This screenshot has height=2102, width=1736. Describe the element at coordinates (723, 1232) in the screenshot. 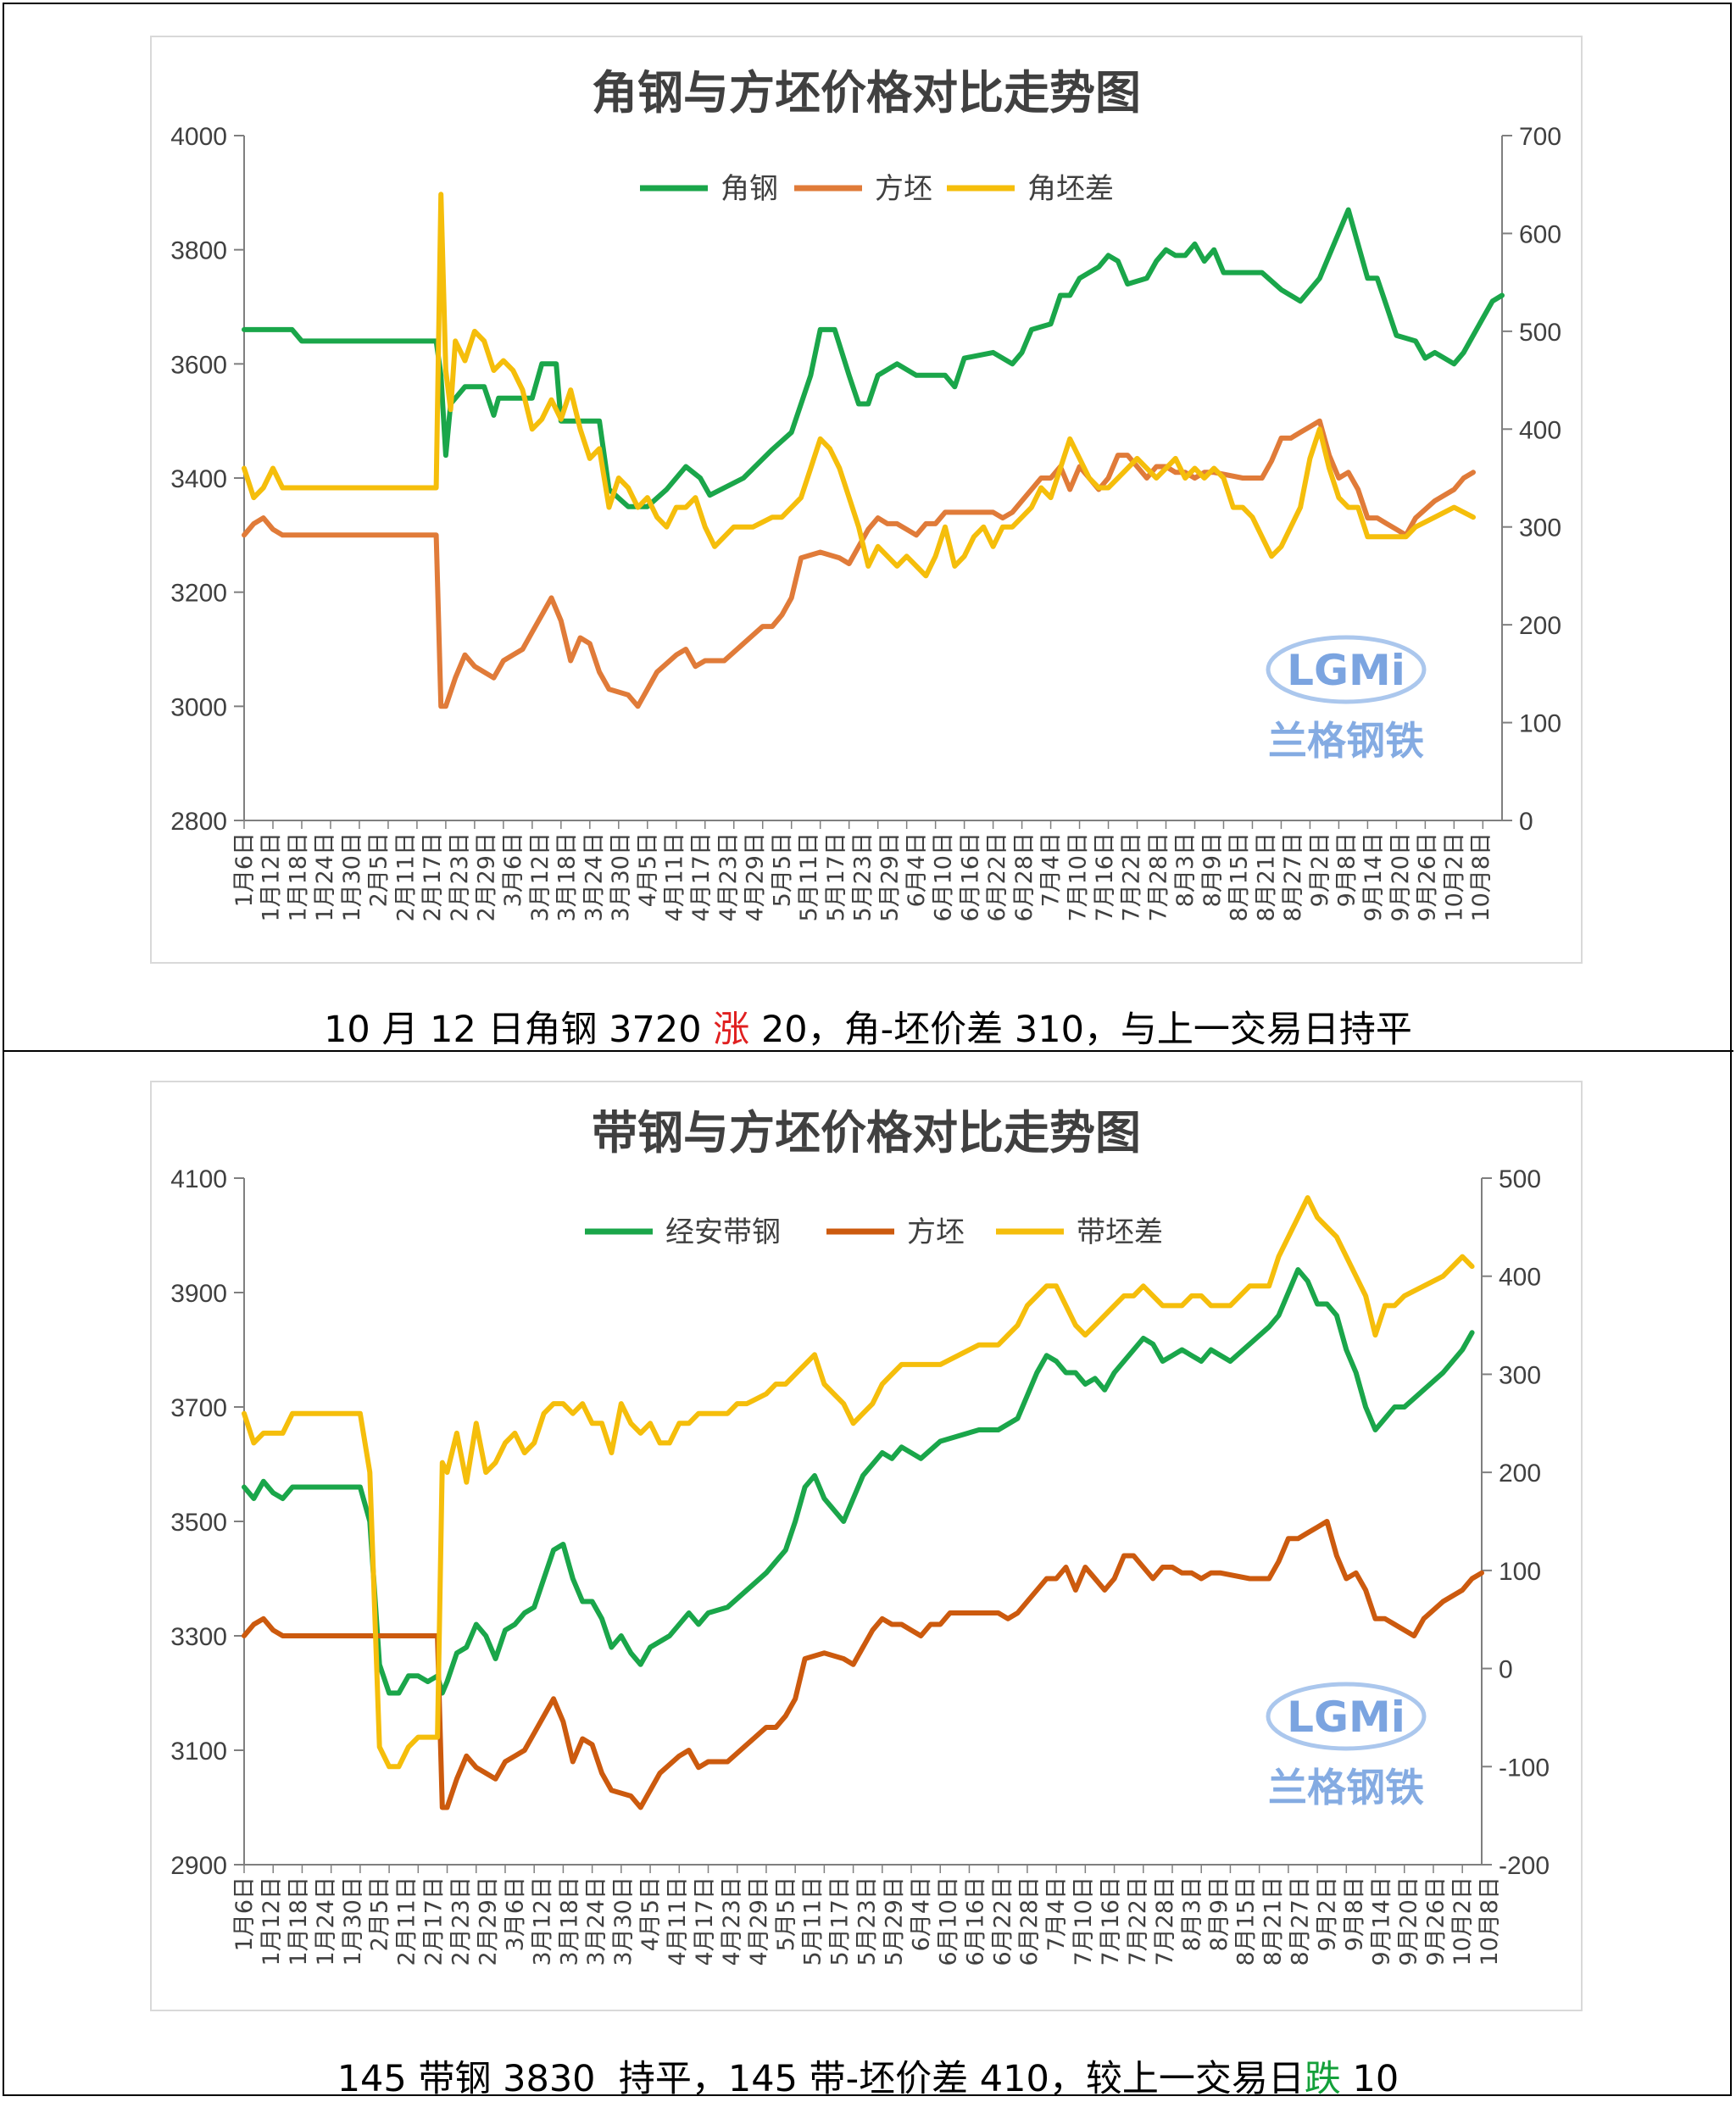

I see `legend-label: 经安带钢` at that location.